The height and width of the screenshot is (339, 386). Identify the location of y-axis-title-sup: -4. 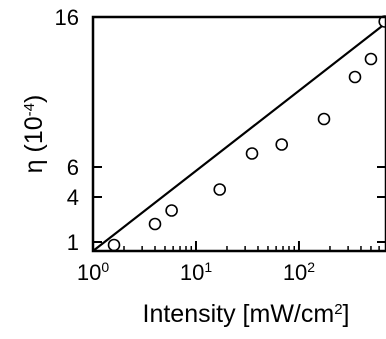
(29, 109).